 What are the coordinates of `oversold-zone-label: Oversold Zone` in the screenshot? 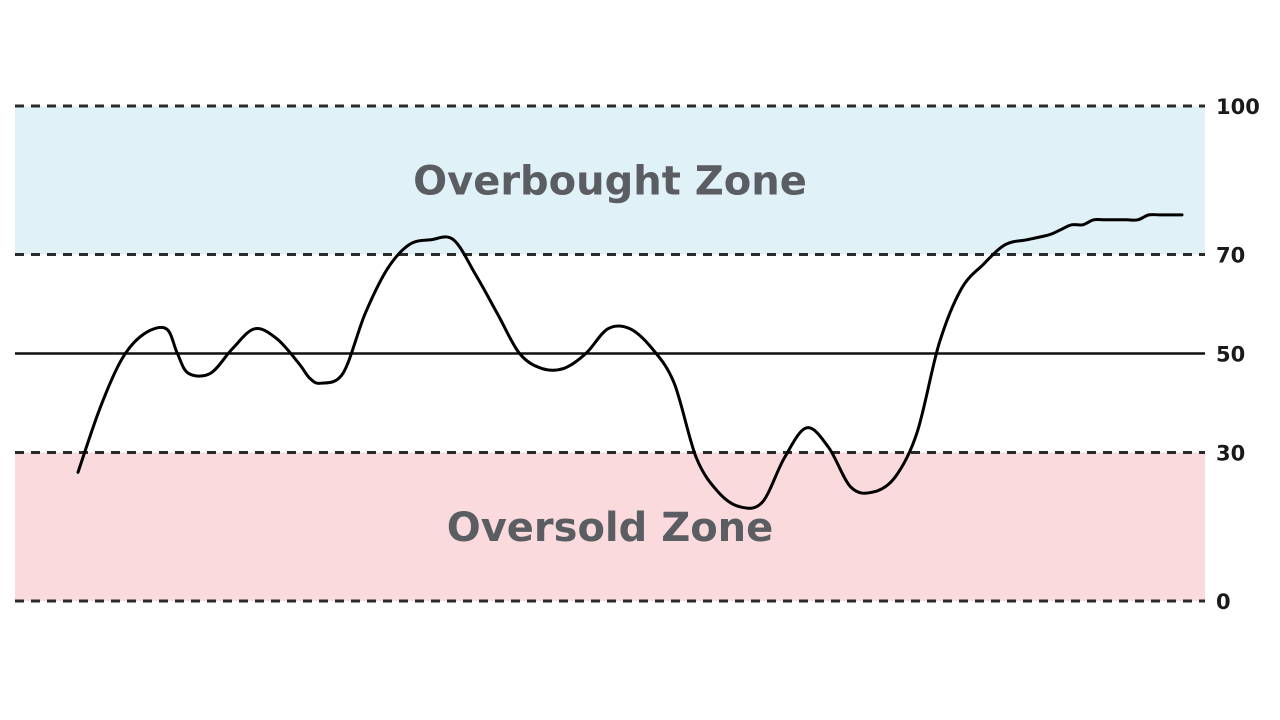 It's located at (610, 528).